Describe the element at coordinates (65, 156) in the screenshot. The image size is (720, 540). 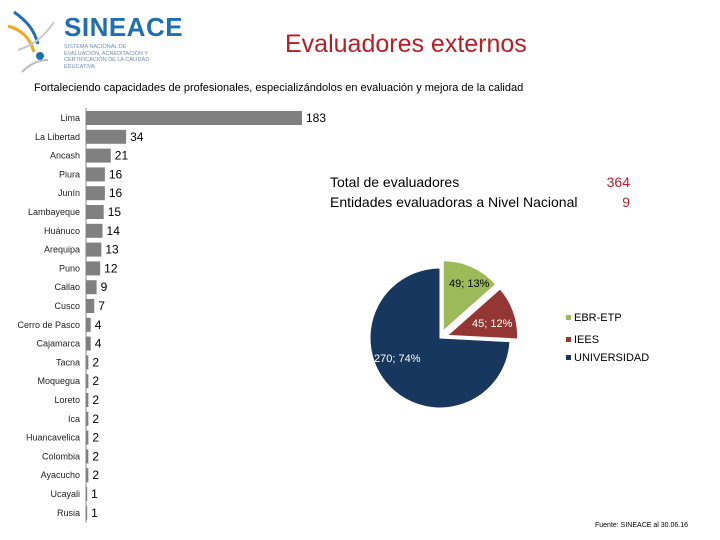
I see `bar-category-label: Ancash` at that location.